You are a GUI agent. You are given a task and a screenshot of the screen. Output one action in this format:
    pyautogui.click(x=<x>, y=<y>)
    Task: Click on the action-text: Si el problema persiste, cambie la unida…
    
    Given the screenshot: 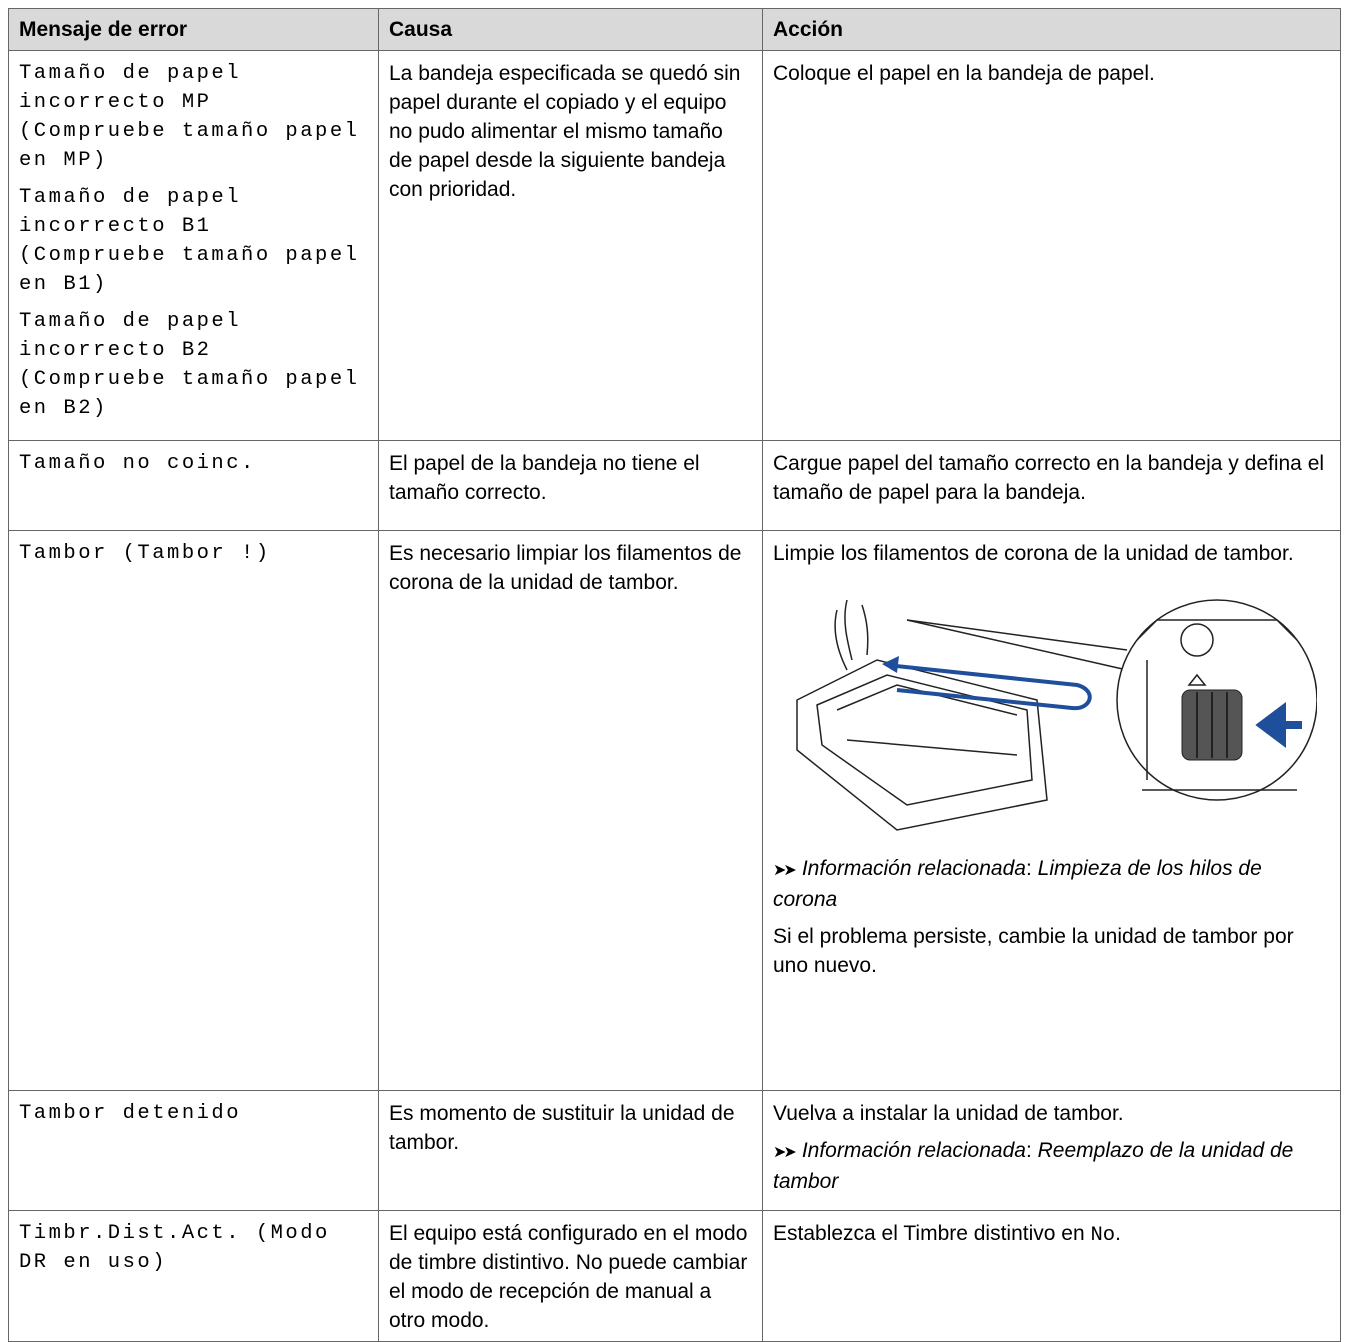 What is the action you would take?
    pyautogui.click(x=1033, y=951)
    